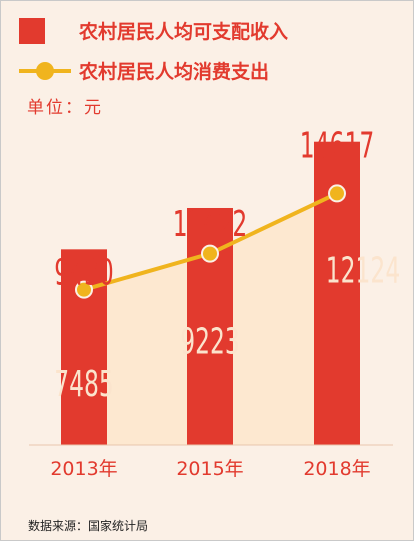 The height and width of the screenshot is (541, 414). What do you see at coordinates (174, 72) in the screenshot?
I see `legend-consumption-label: 农村居民人均消费支出` at bounding box center [174, 72].